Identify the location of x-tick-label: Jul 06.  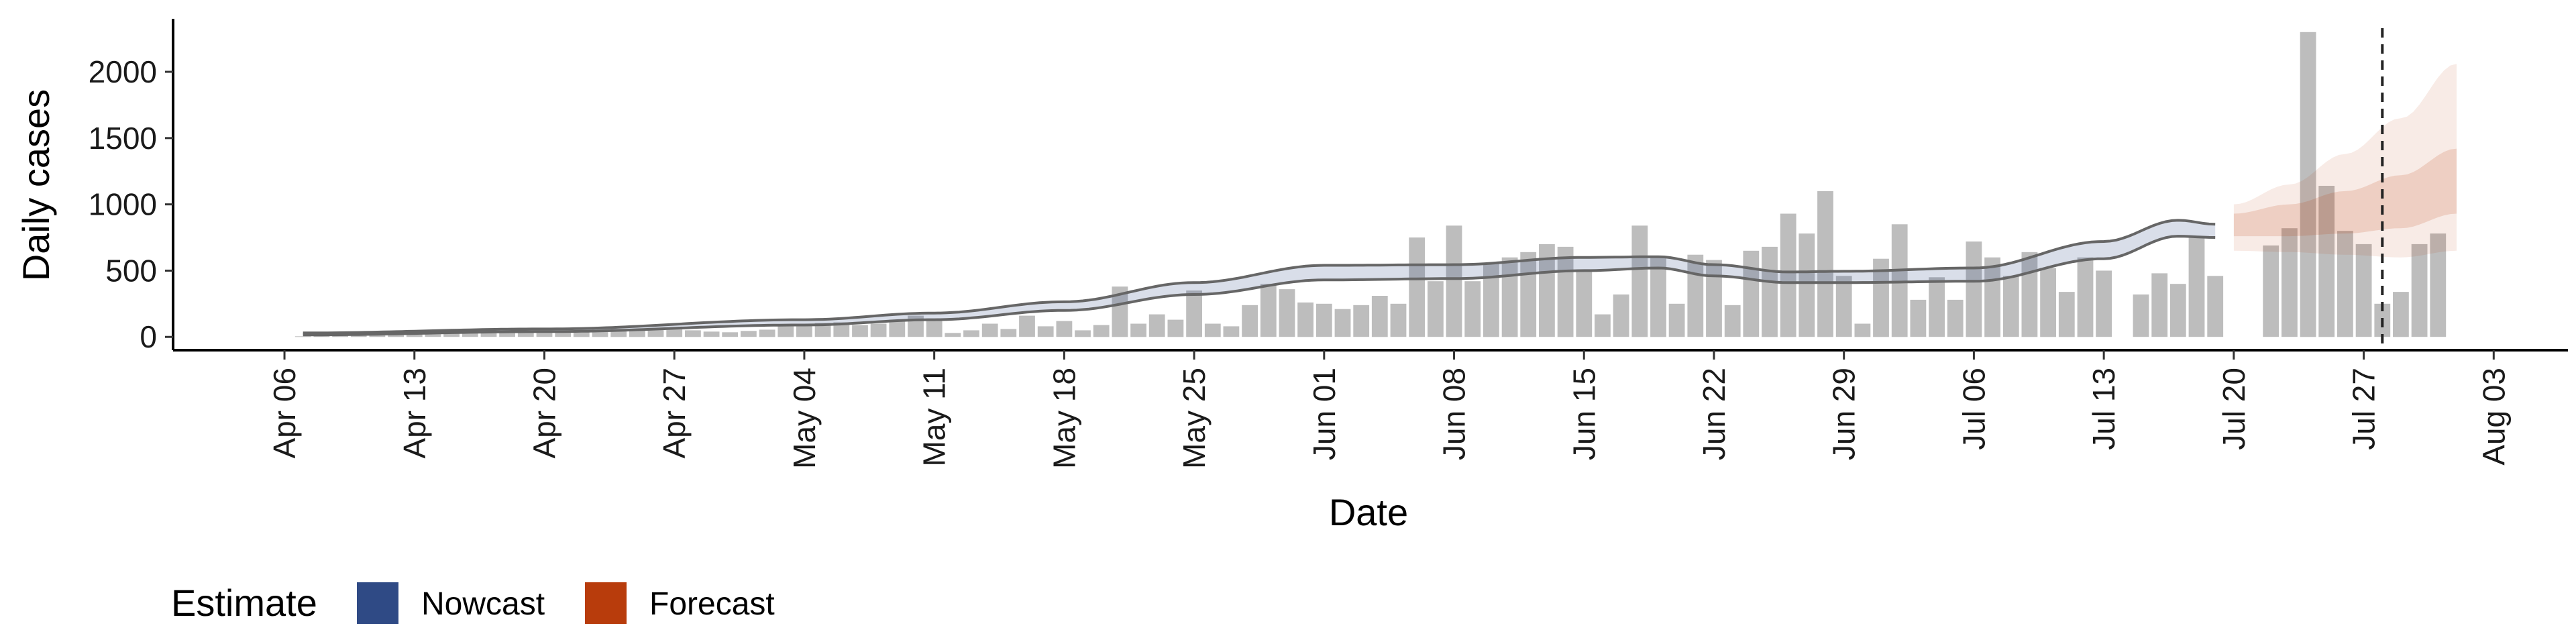
(1973, 409).